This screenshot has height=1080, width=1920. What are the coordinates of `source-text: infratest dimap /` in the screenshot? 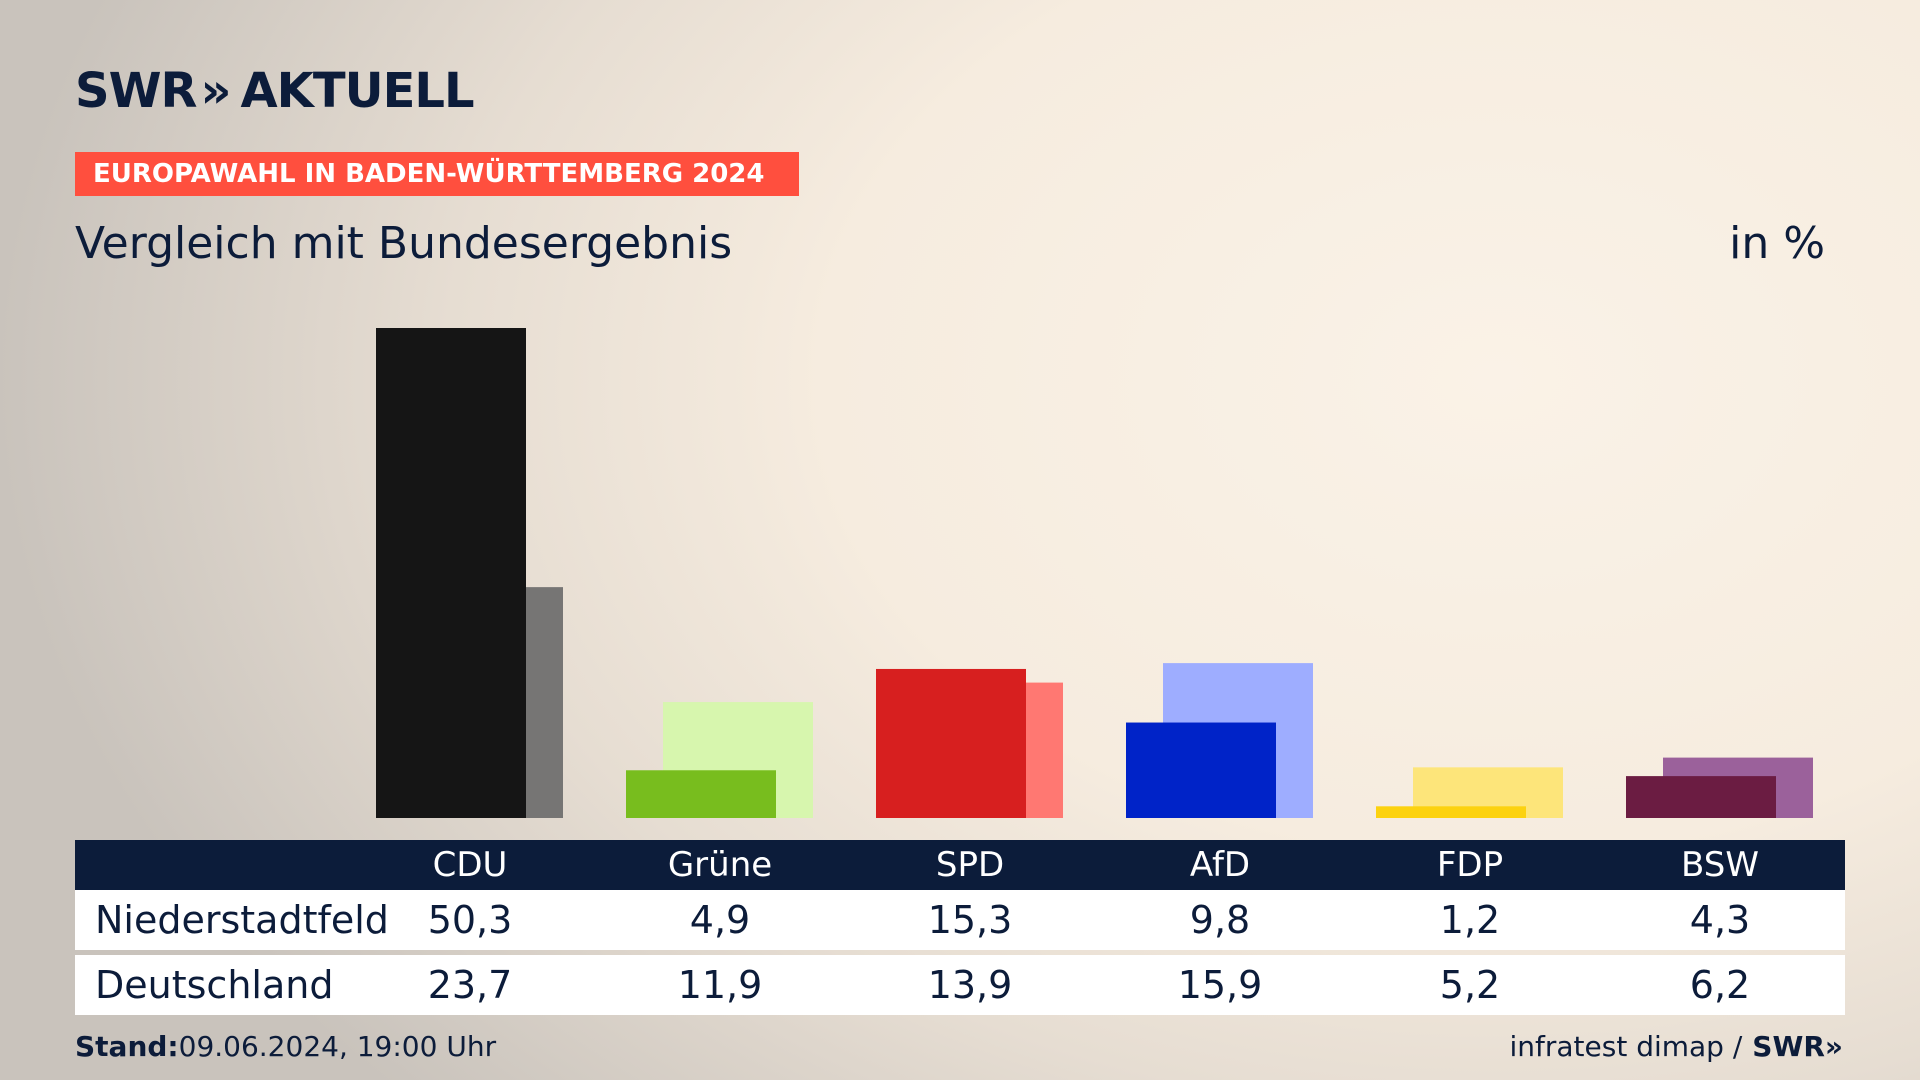 It's located at (1626, 1046).